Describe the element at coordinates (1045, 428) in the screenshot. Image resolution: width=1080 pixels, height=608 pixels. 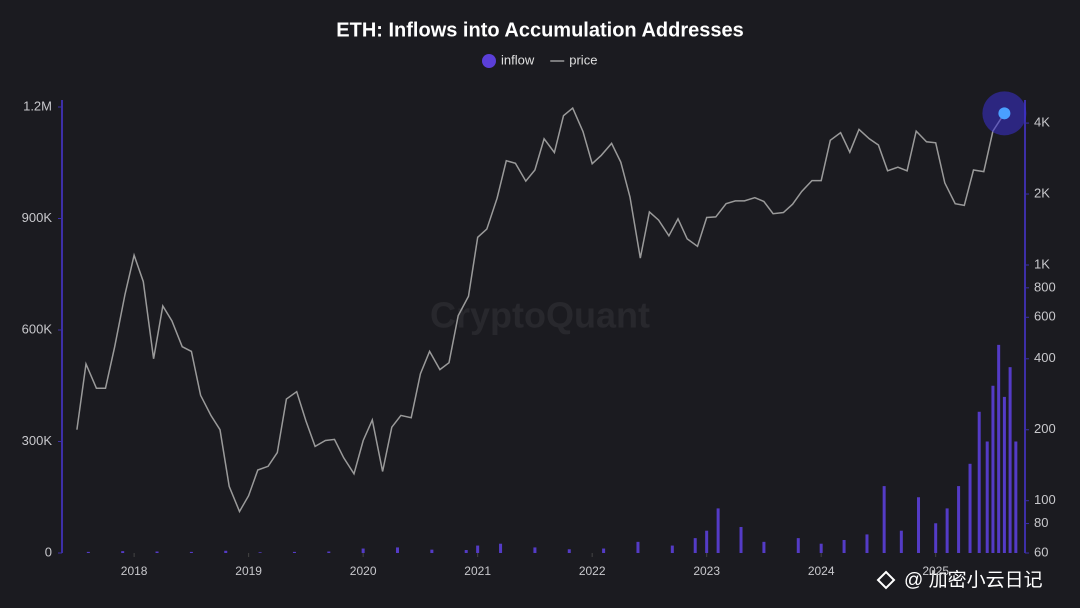
I see `y2-tick-label: 200` at that location.